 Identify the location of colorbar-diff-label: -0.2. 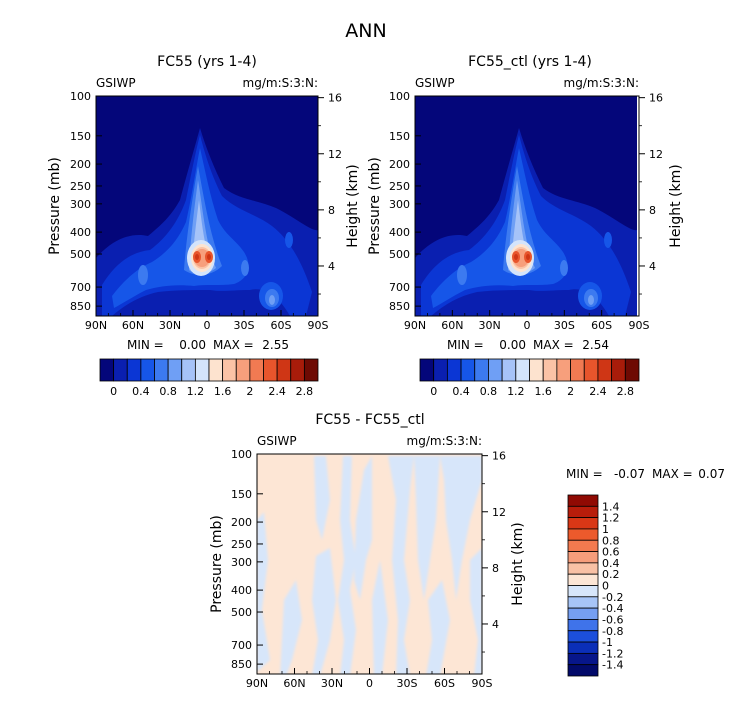
(612, 597).